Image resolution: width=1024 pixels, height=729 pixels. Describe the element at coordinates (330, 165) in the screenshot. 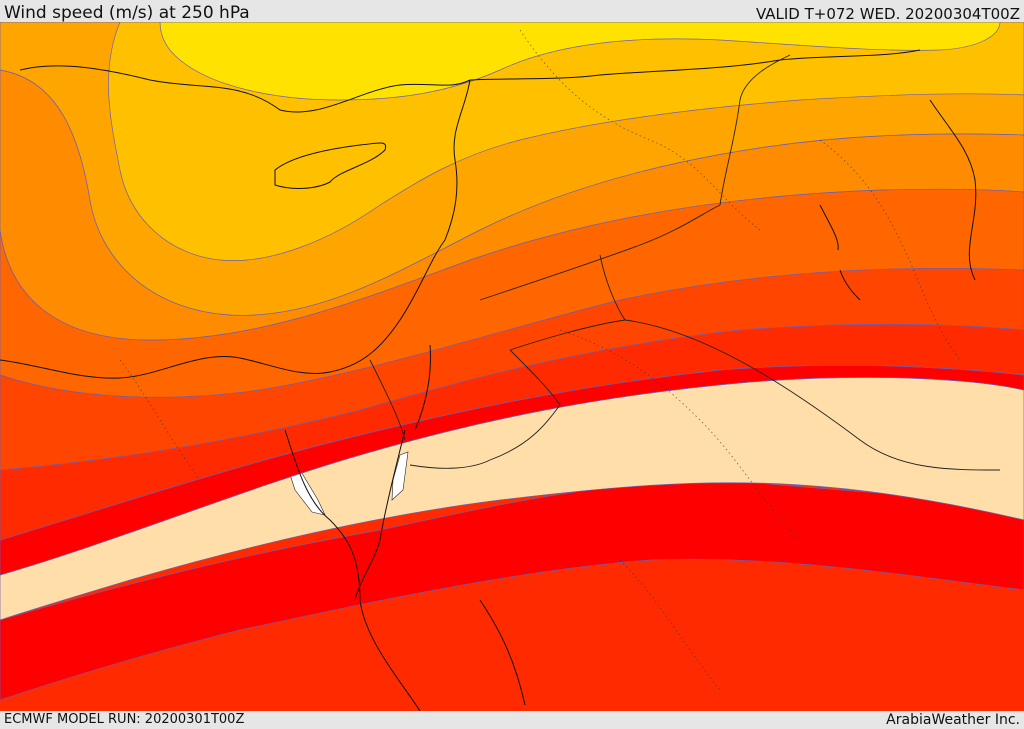

I see `cyprus` at that location.